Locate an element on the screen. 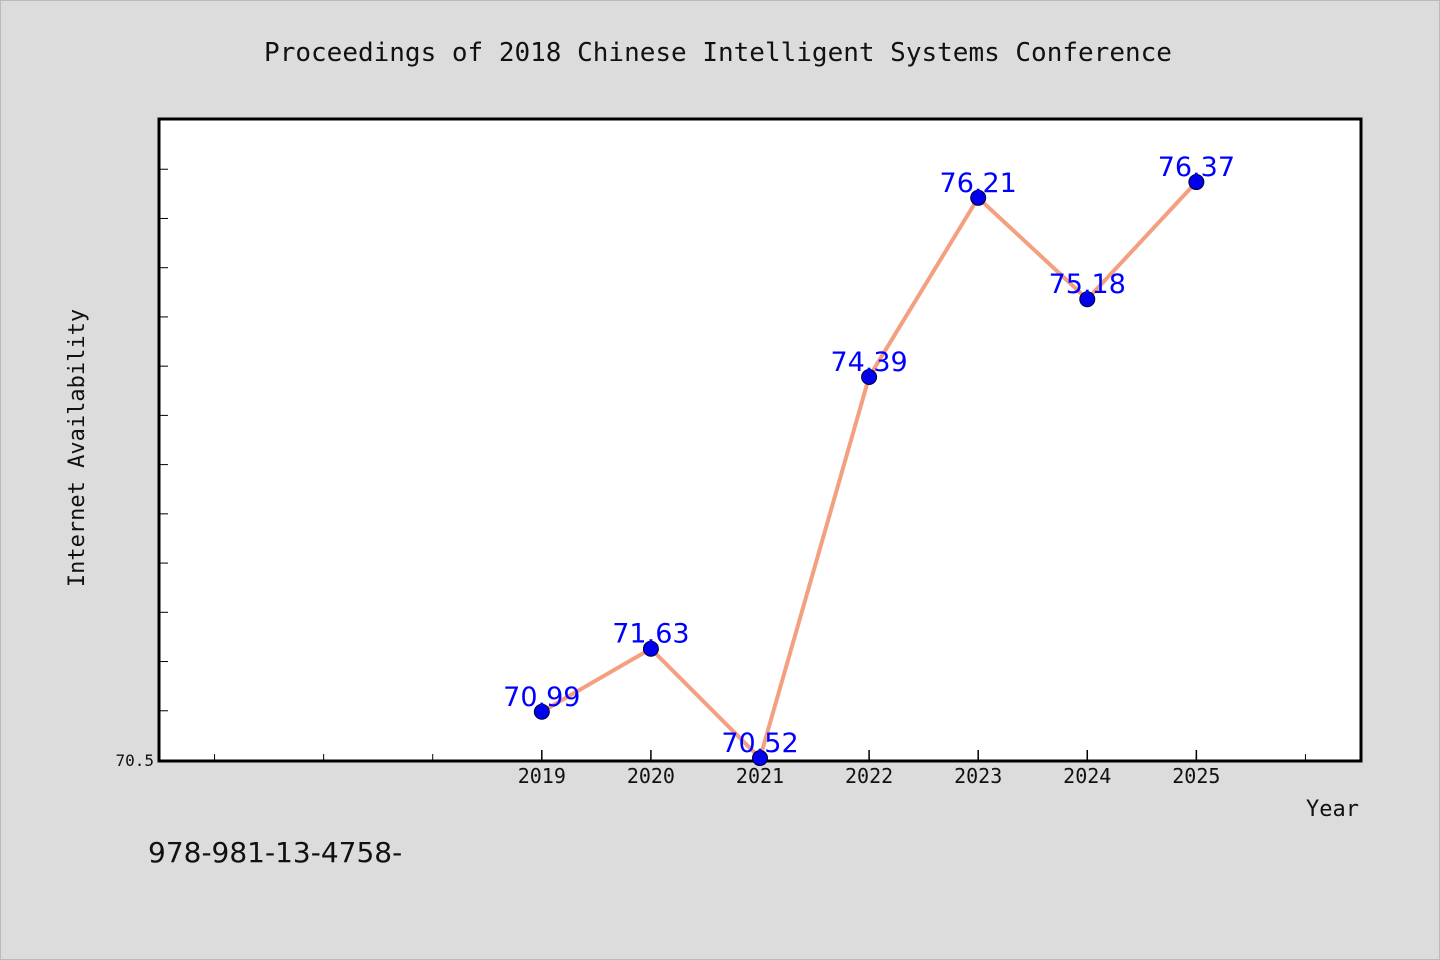 The width and height of the screenshot is (1440, 960). x-axis-ticks: 2019 2020 2021 2022 2023 2024 2025 is located at coordinates (869, 769).